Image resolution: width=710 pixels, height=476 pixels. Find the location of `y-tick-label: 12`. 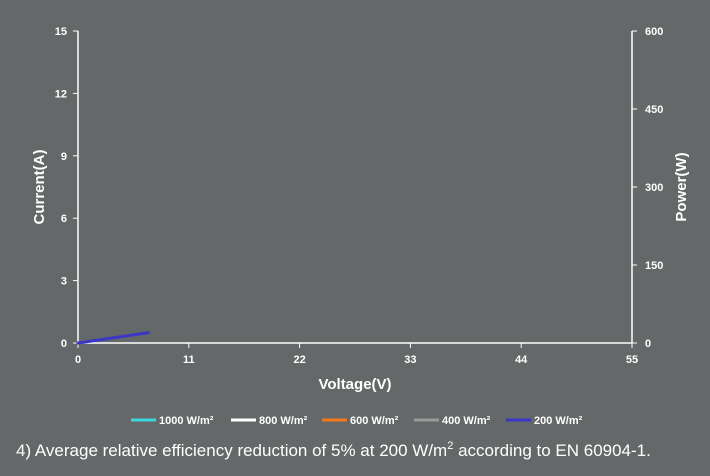

y-tick-label: 12 is located at coordinates (61, 94).